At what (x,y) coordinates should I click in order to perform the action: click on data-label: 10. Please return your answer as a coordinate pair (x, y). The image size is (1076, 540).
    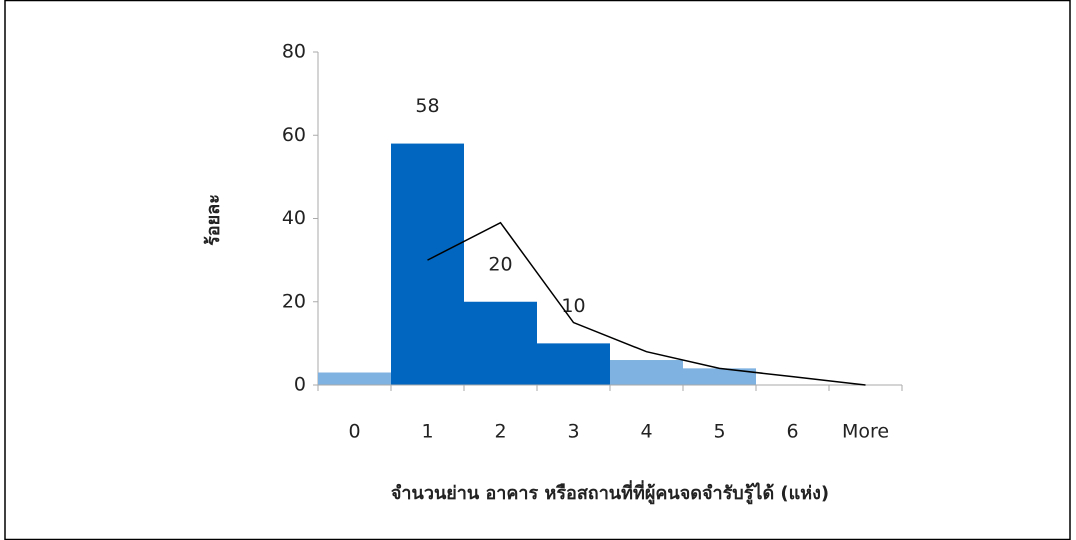
    Looking at the image, I should click on (573, 306).